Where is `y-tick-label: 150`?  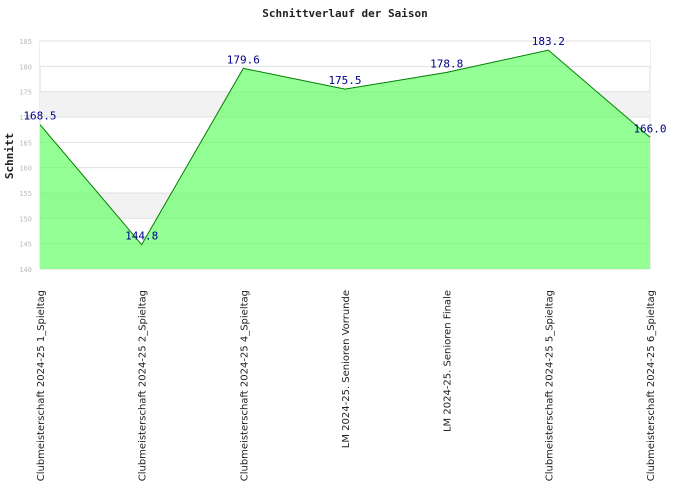 y-tick-label: 150 is located at coordinates (25, 219).